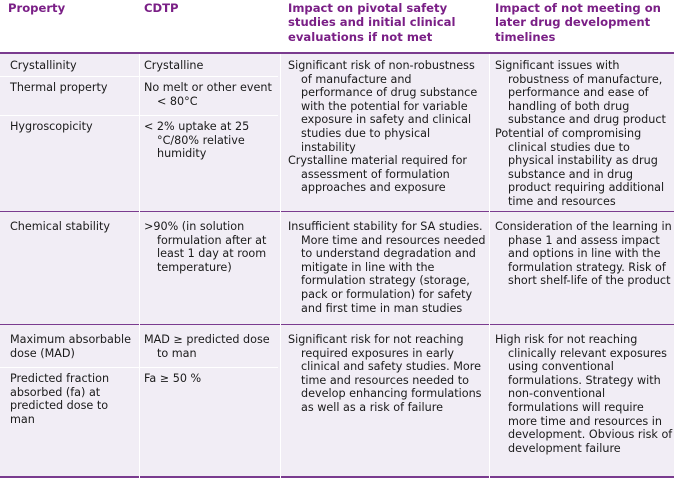 Image resolution: width=674 pixels, height=478 pixels. I want to click on cell-cdtp-fa: Fa ≥ 50 %, so click(173, 378).